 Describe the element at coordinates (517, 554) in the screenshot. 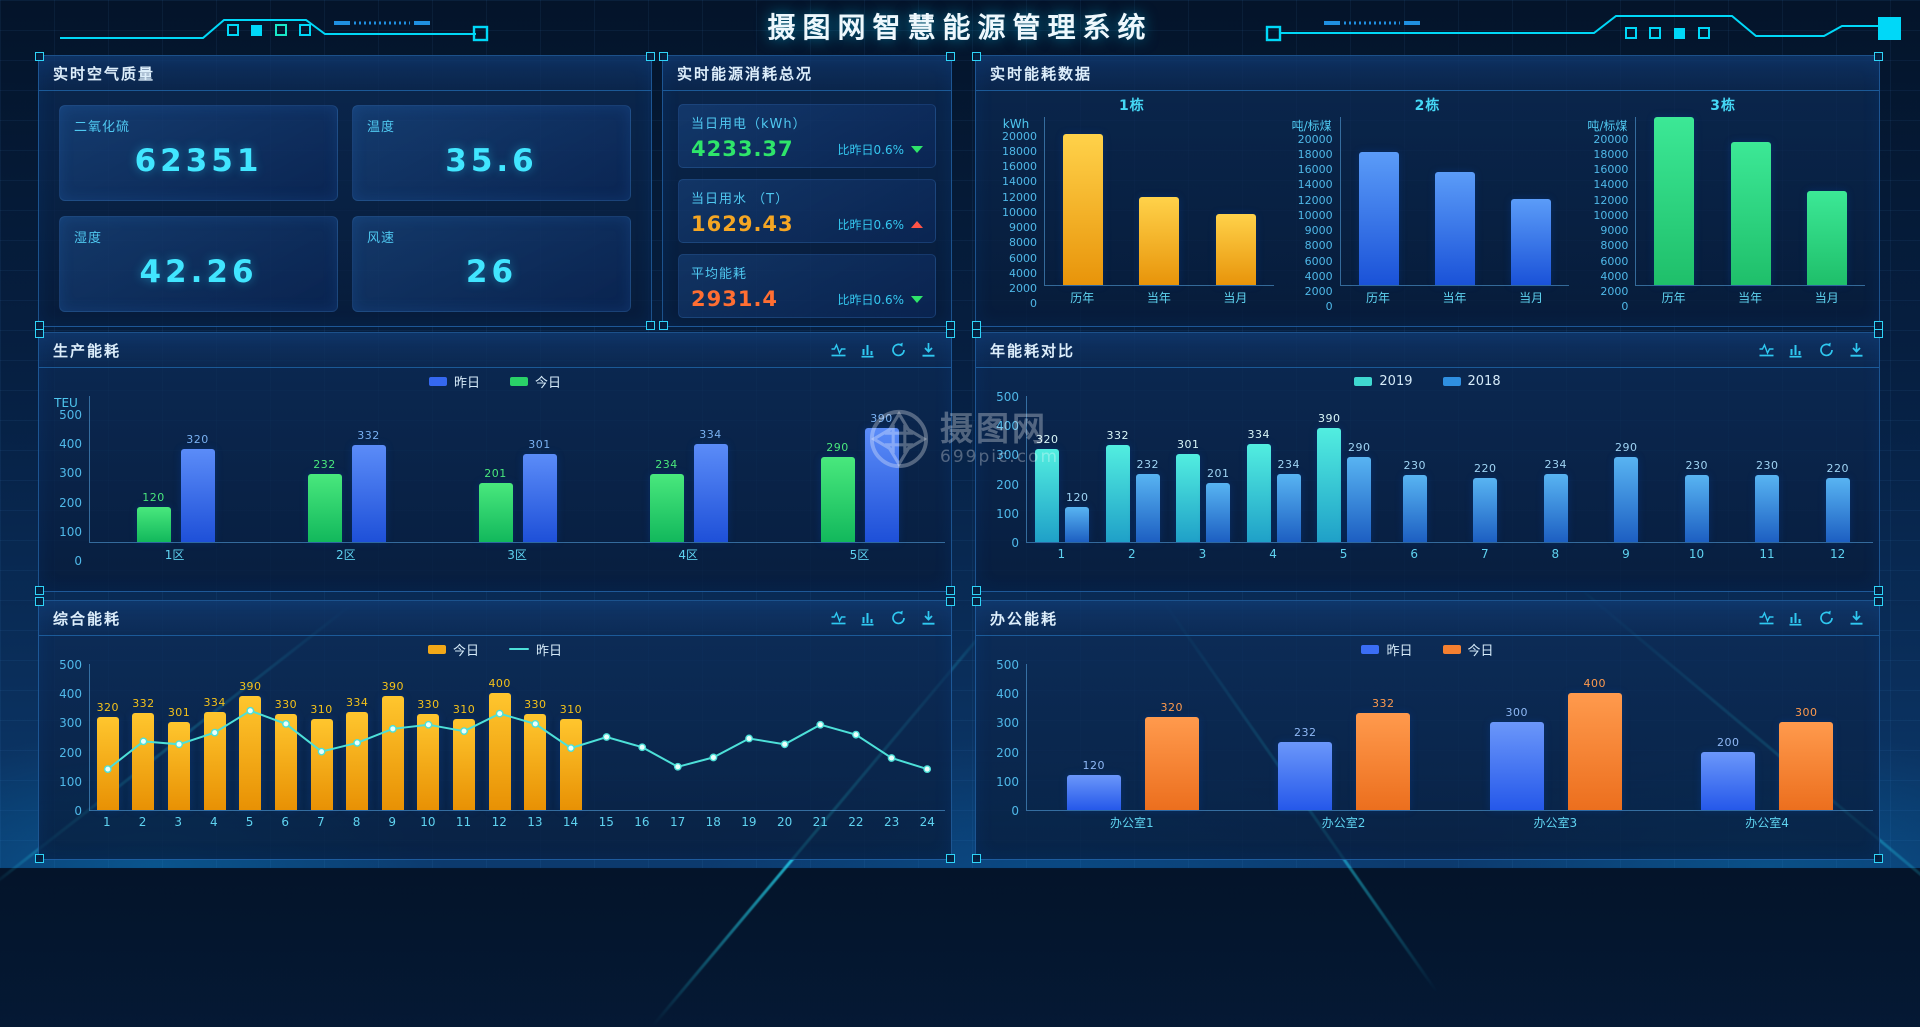

I see `x-label: 3区` at that location.